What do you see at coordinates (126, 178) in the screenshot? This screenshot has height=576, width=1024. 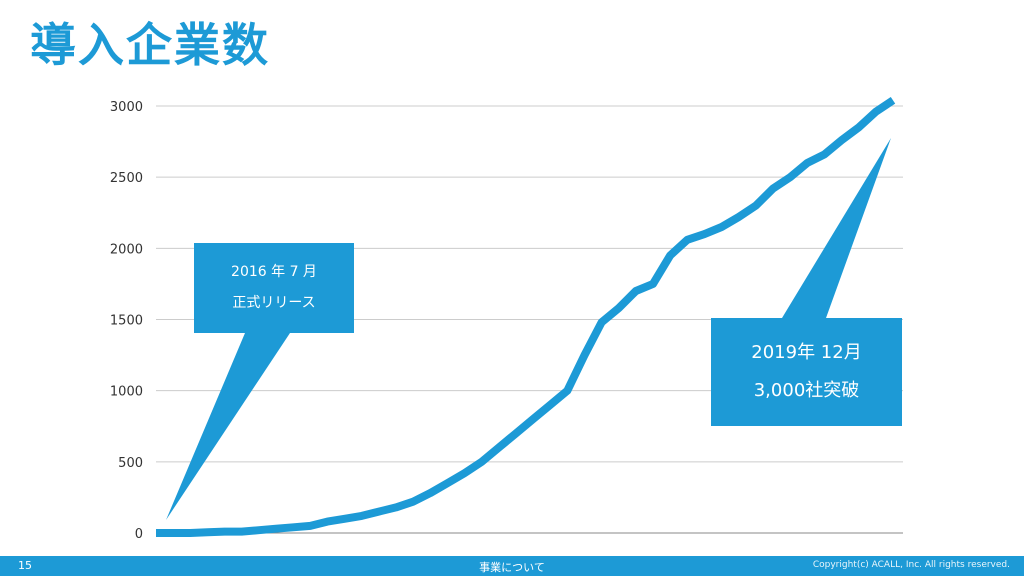 I see `y-tick-label-2500: 2500` at bounding box center [126, 178].